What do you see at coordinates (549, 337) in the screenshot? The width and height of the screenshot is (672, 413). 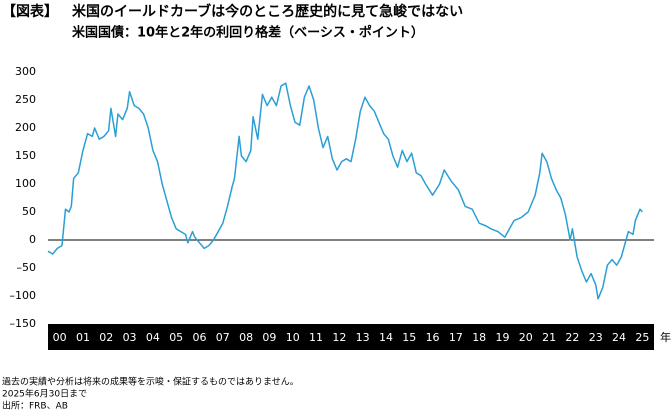 I see `x-tick-label: 21` at bounding box center [549, 337].